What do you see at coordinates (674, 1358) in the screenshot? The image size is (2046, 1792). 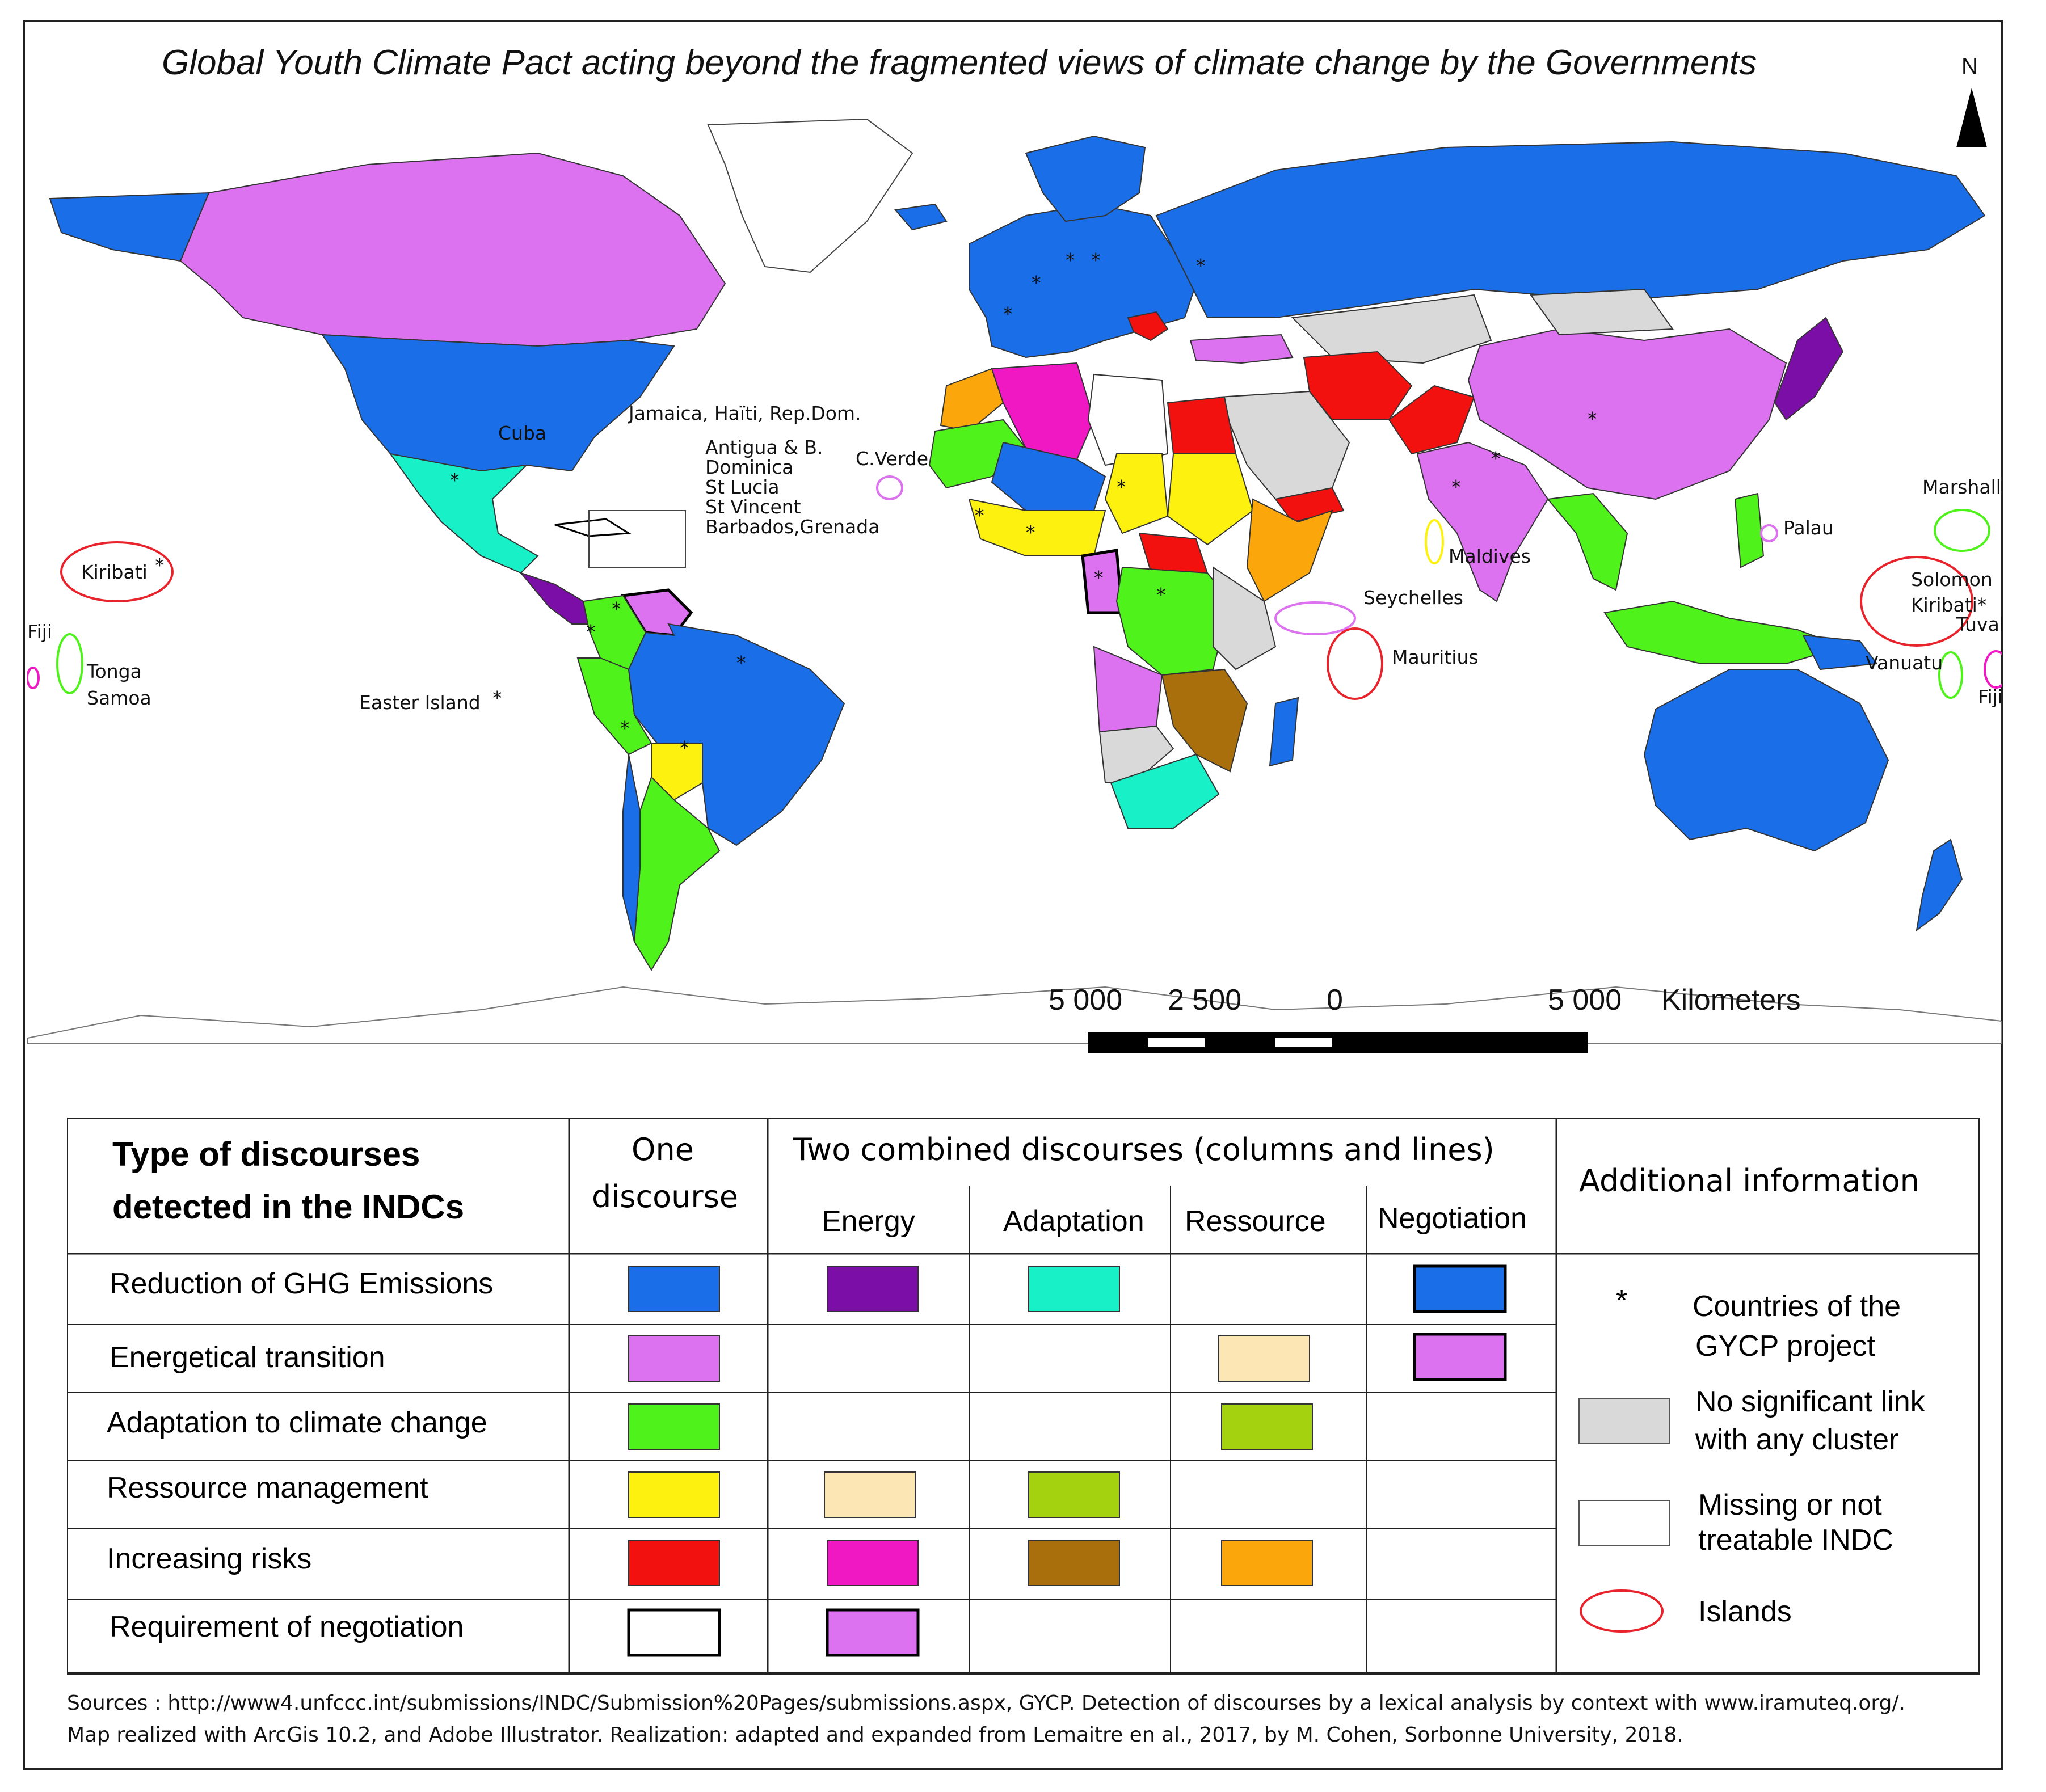 I see `swatch-energetical` at bounding box center [674, 1358].